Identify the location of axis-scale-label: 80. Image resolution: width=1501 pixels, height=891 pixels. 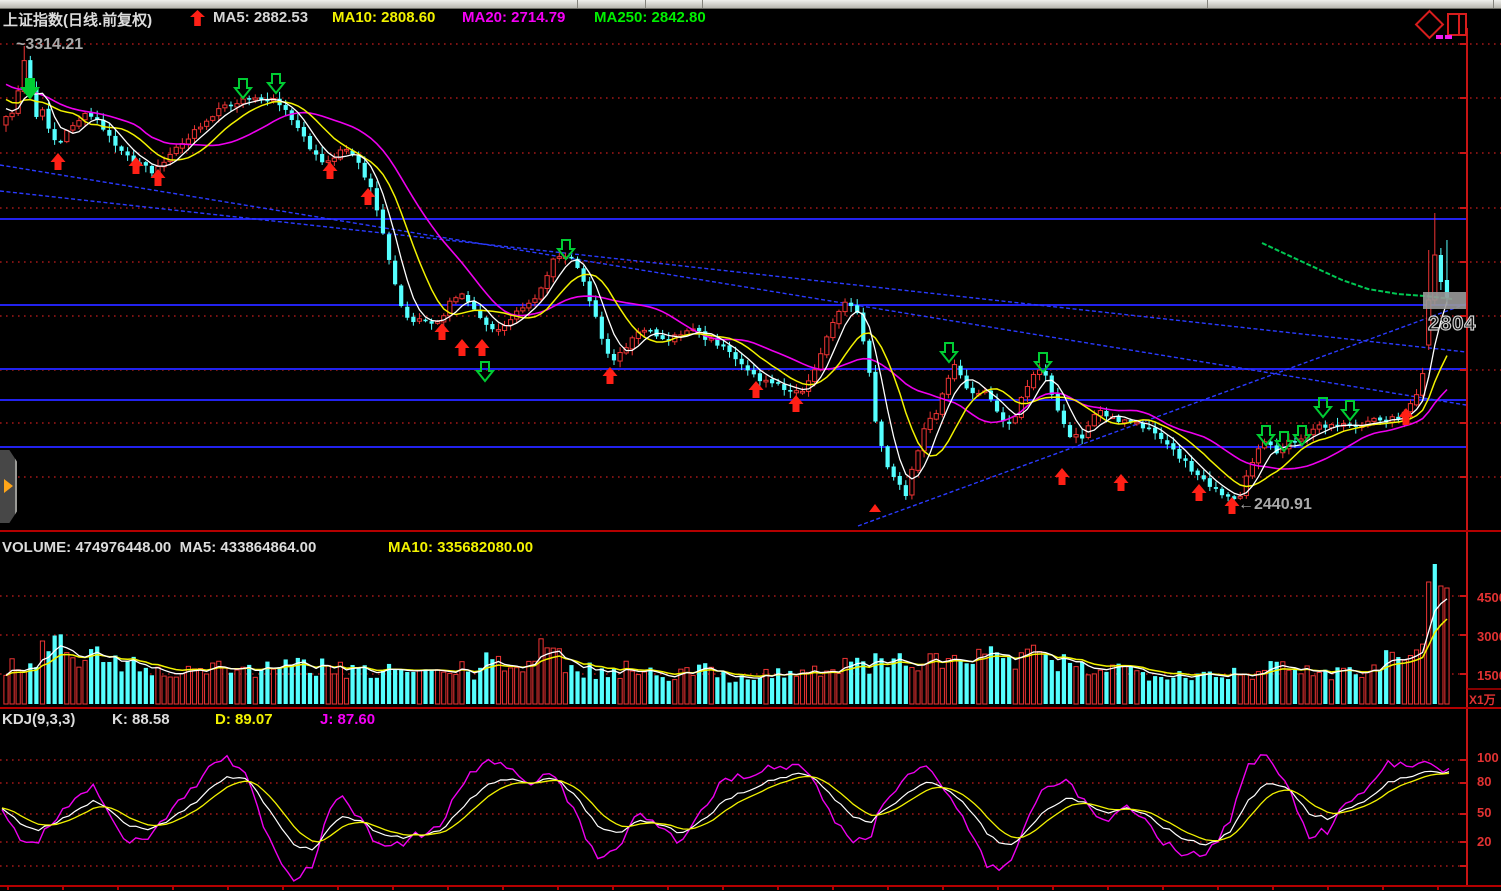
(1484, 781).